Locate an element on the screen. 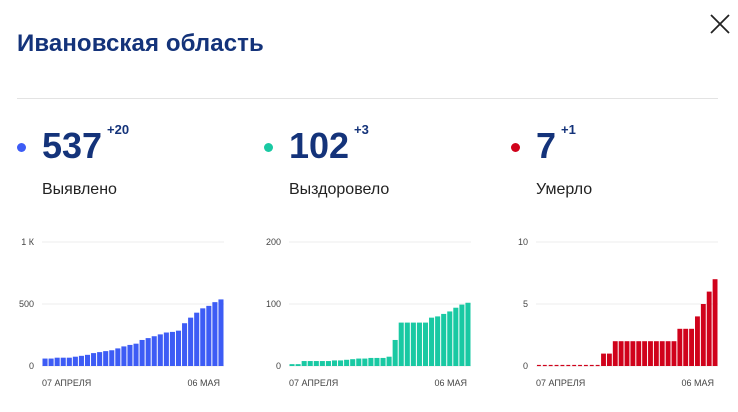 The height and width of the screenshot is (412, 738). deaths-chart: 0 5 10 07 АПРЕЛЯ 06 МАЯ is located at coordinates (618, 312).